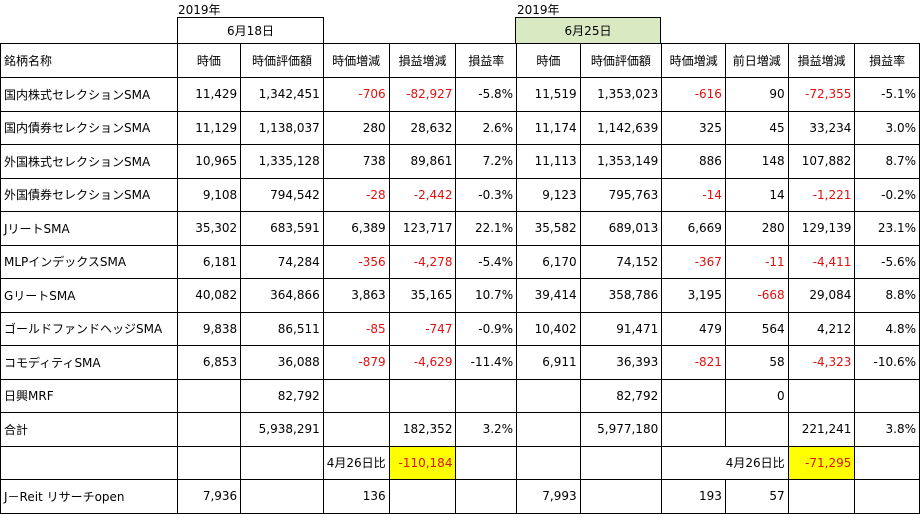 Image resolution: width=920 pixels, height=514 pixels. I want to click on value-cell: 35,582, so click(548, 228).